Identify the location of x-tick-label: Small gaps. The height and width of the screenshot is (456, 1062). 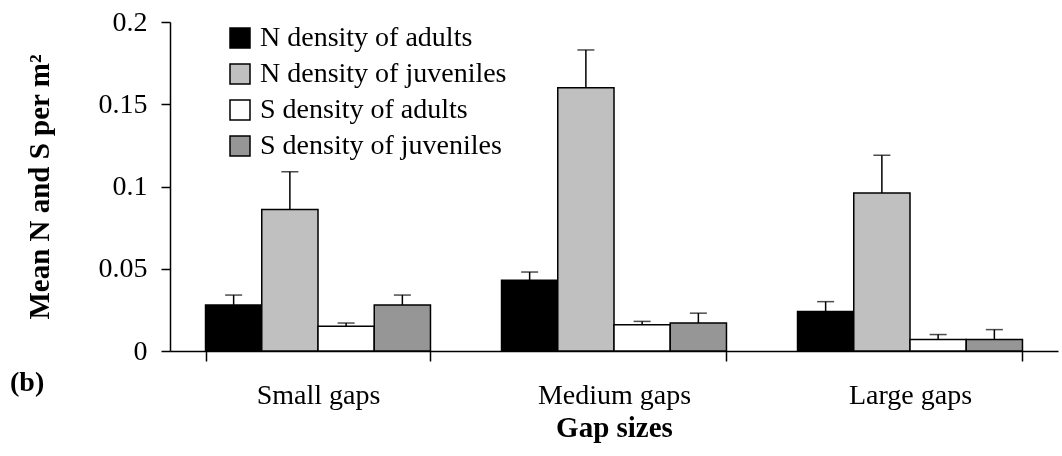
(318, 394).